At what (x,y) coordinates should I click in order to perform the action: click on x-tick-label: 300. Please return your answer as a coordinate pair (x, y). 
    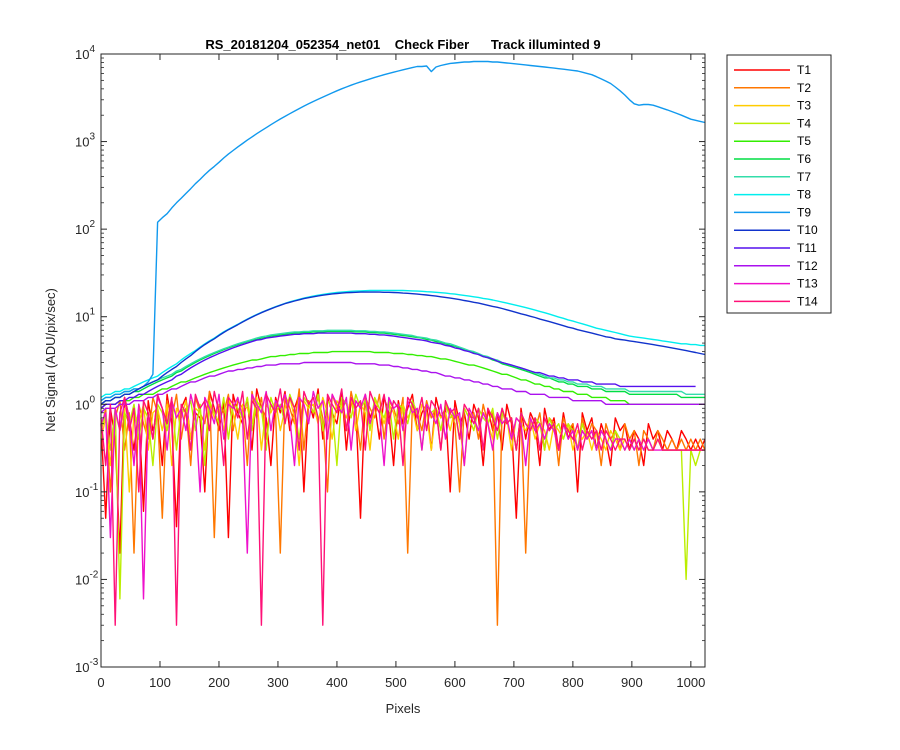
    Looking at the image, I should click on (278, 682).